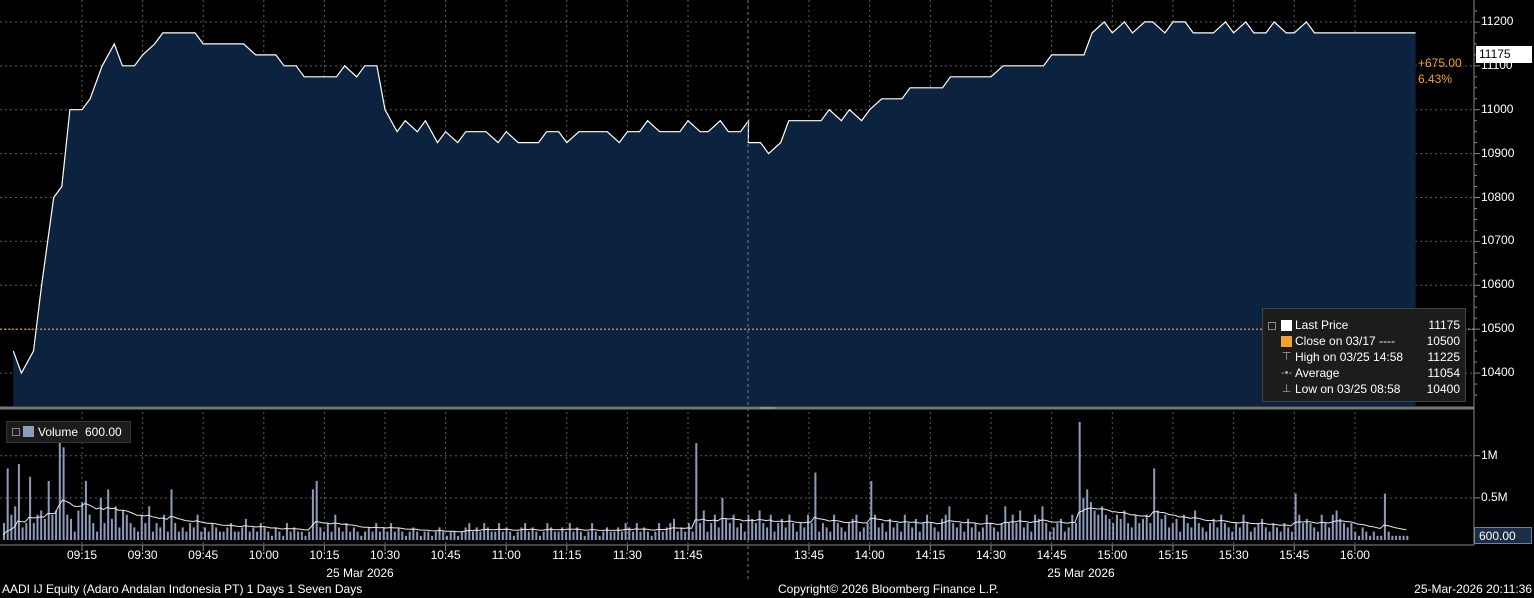 The width and height of the screenshot is (1534, 598). I want to click on legend-value: 10500, so click(1443, 341).